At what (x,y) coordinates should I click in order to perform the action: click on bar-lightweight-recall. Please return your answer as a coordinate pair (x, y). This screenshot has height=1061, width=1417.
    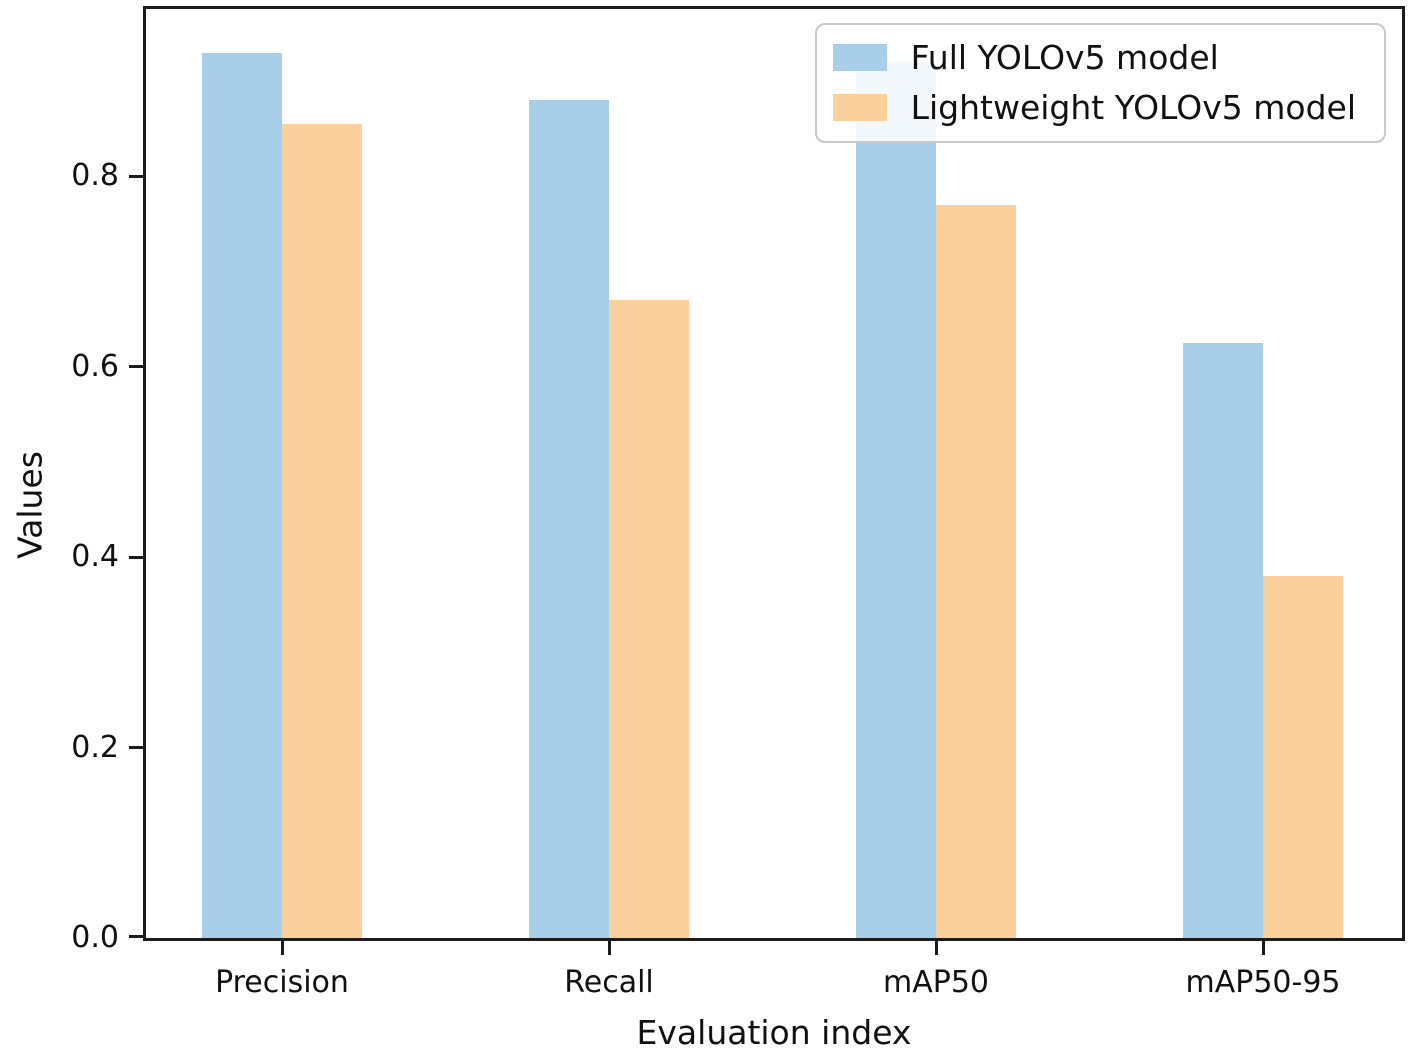
    Looking at the image, I should click on (649, 619).